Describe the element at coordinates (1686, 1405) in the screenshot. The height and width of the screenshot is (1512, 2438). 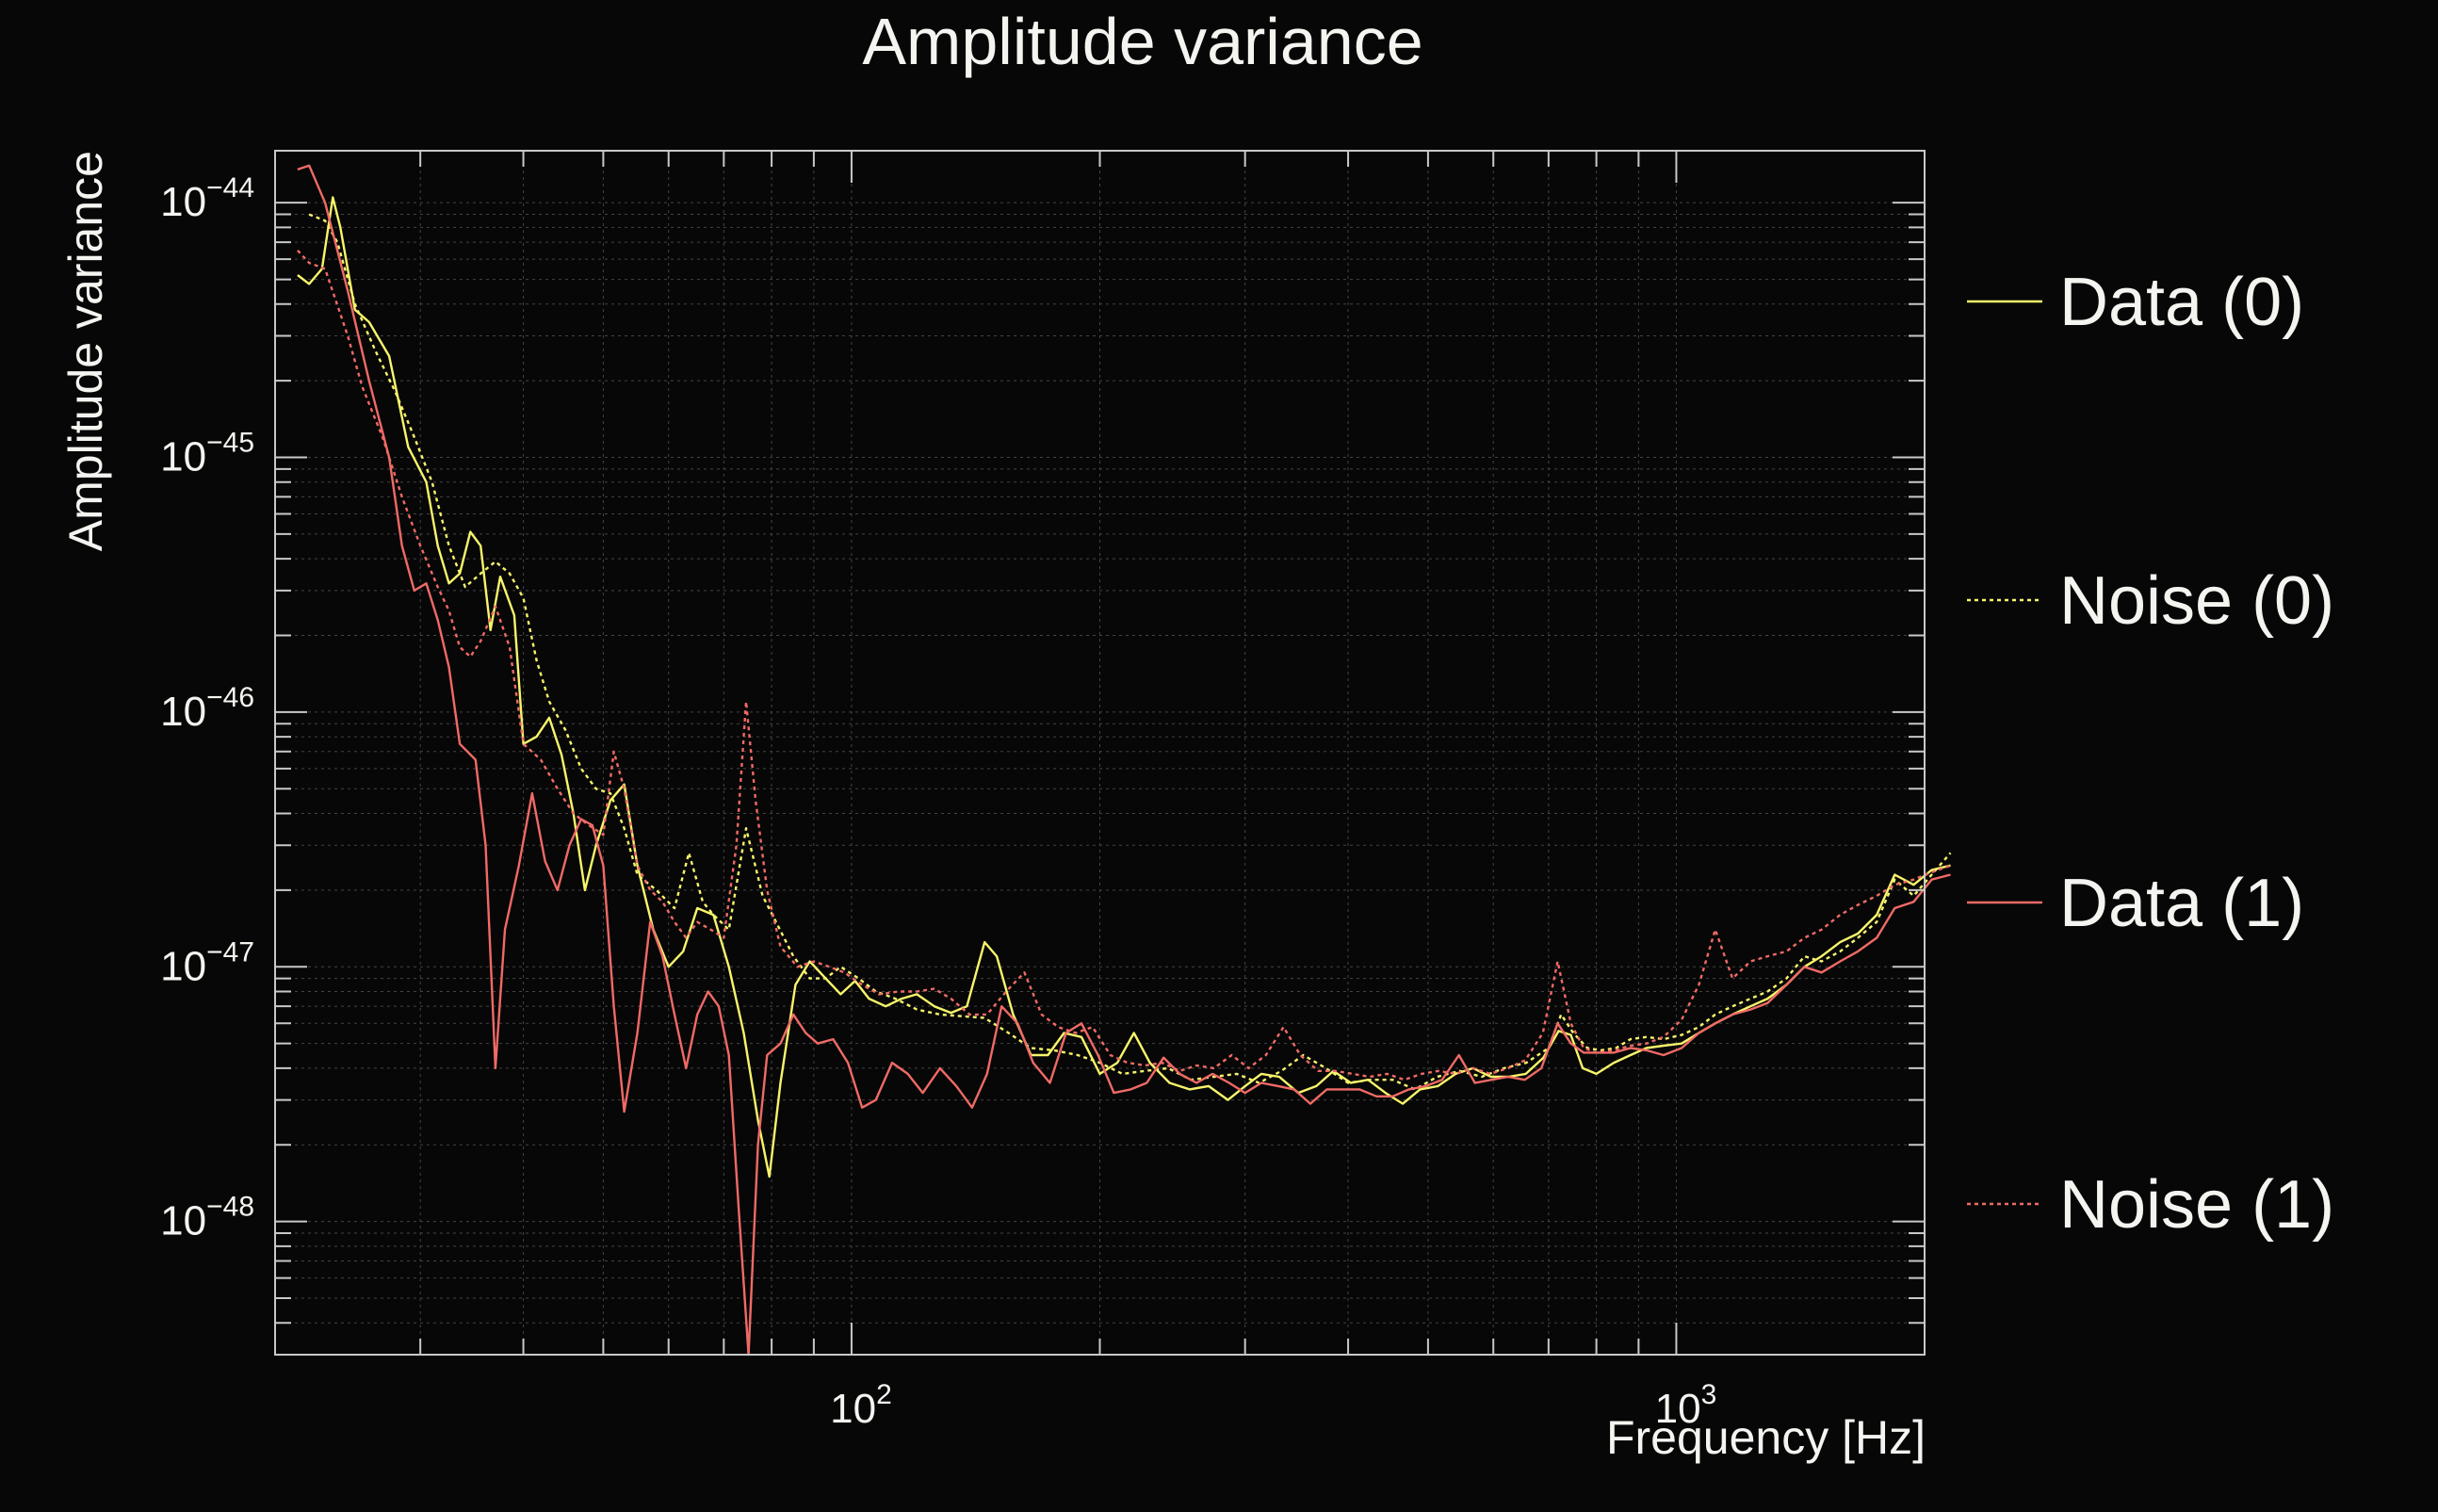
I see `x-tick-label: 10³` at that location.